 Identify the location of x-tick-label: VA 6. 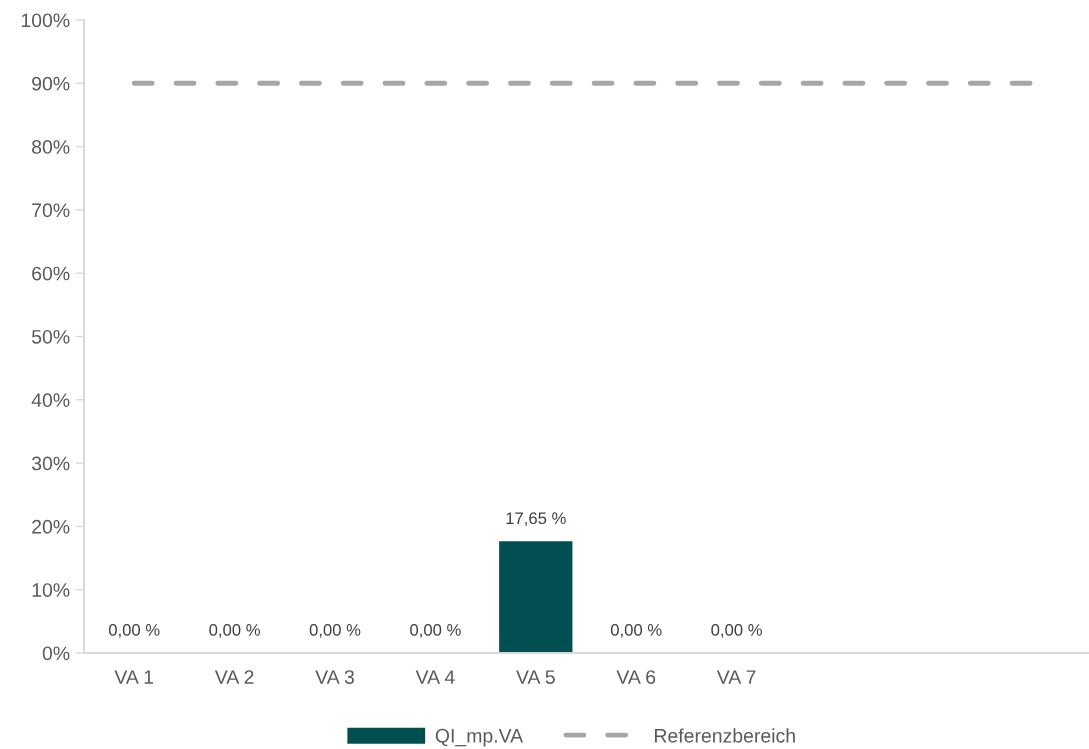
(636, 677).